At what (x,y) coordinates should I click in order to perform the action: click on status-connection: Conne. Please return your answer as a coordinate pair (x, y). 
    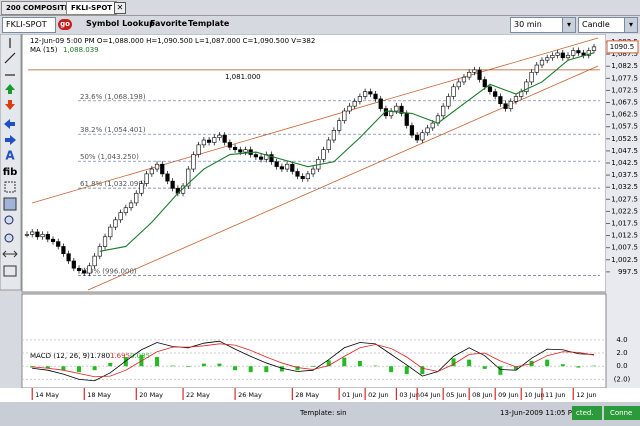
    Looking at the image, I should click on (621, 413).